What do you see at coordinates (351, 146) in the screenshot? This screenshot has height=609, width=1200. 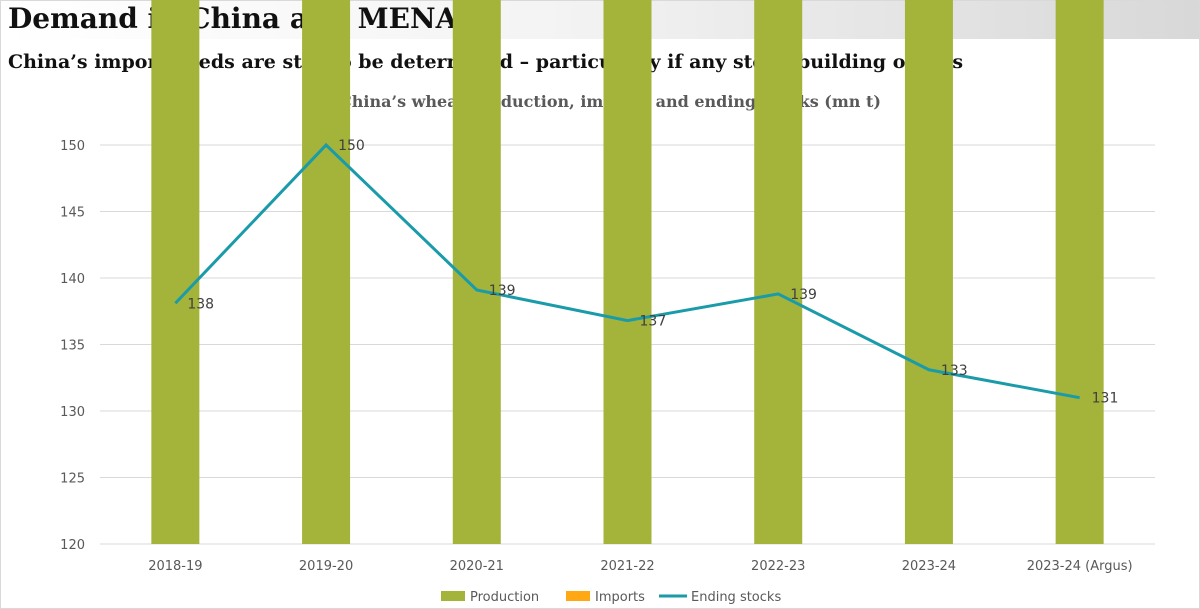 I see `ending-stocks-label: 150` at bounding box center [351, 146].